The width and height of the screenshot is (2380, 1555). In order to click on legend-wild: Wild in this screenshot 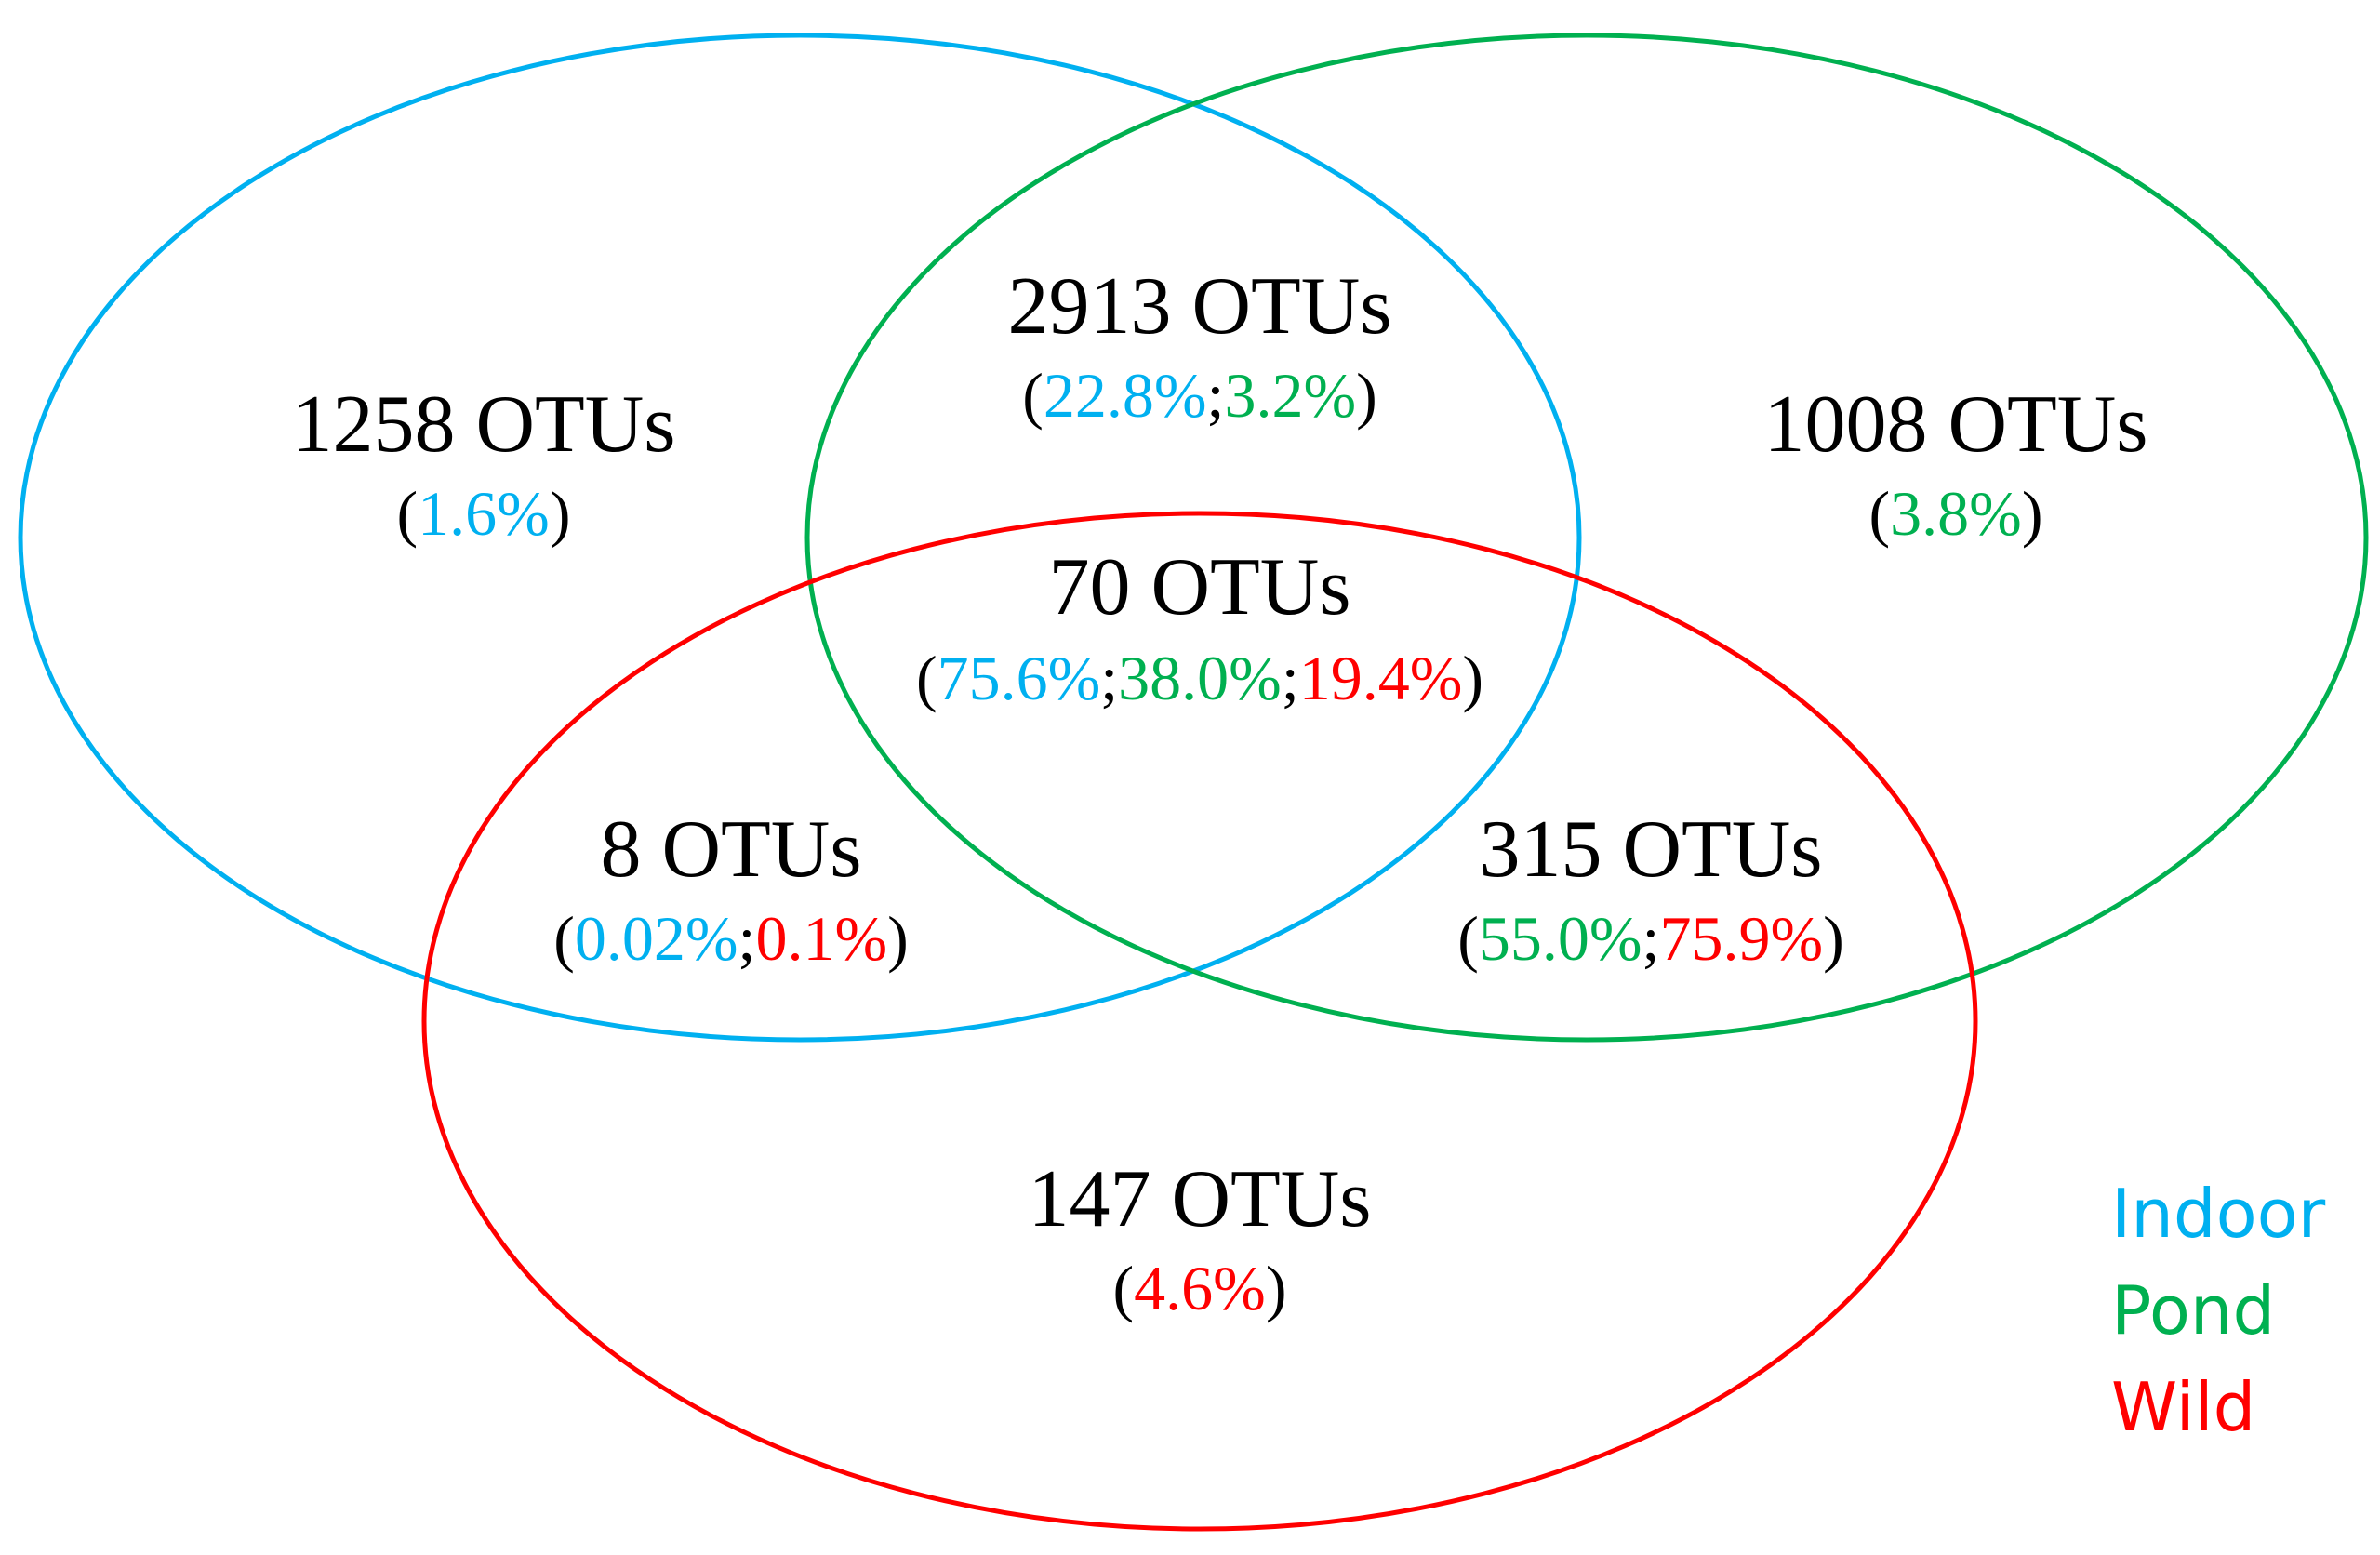, I will do `click(2183, 1407)`.